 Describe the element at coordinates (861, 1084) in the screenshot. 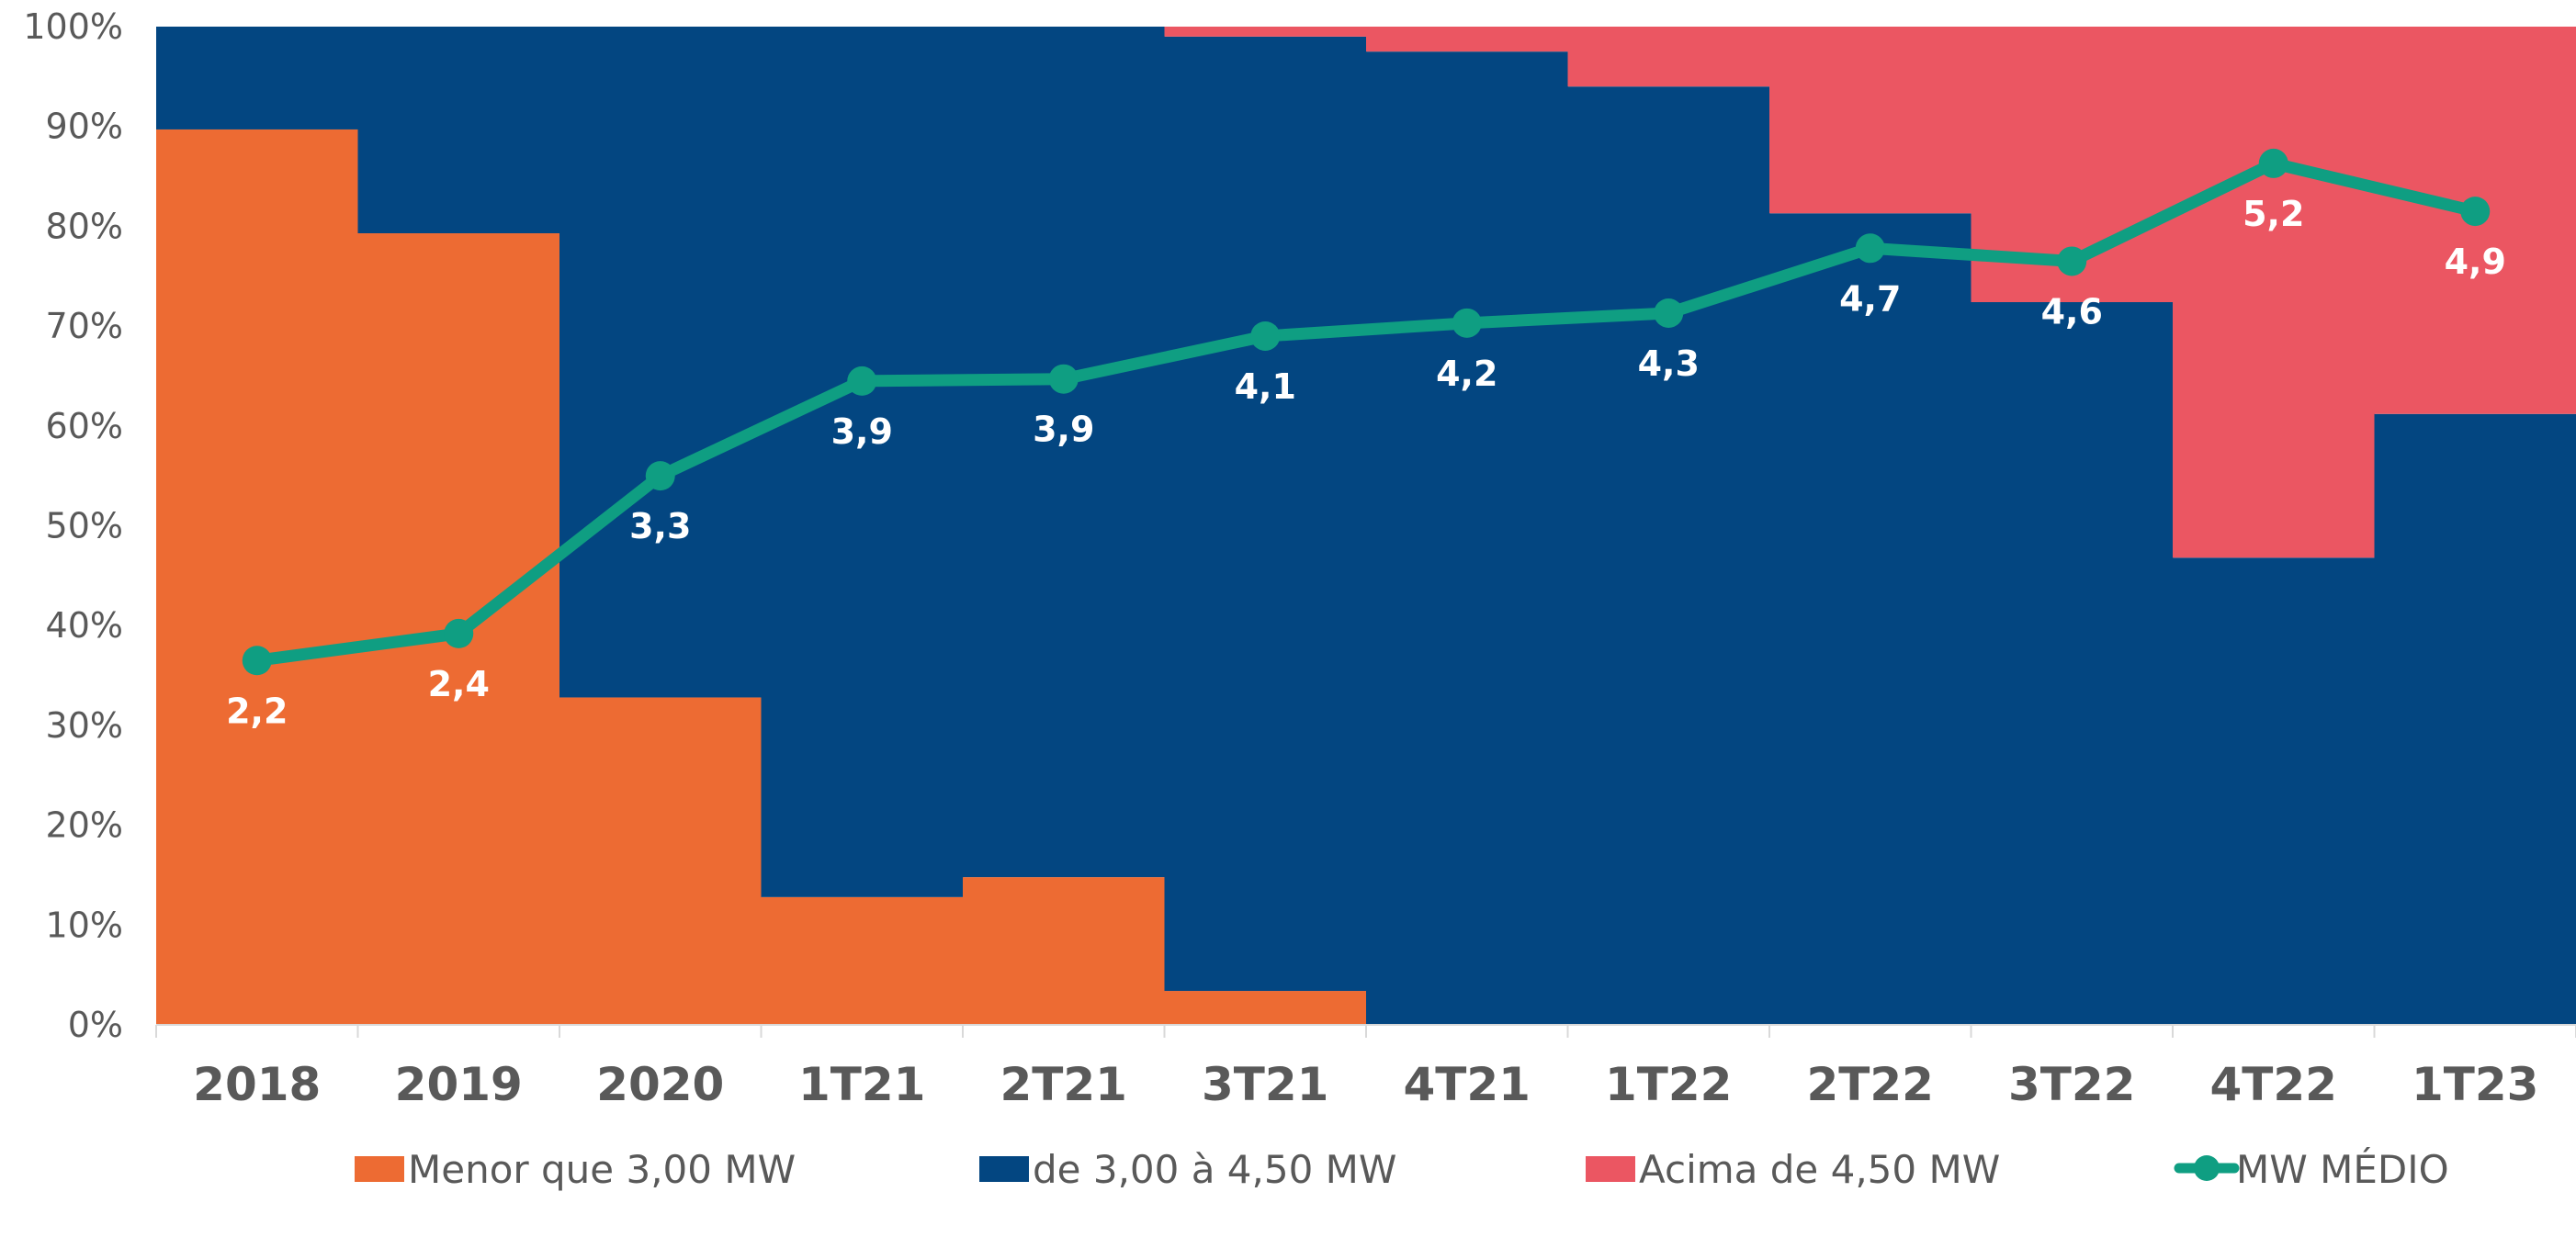

I see `x-tick-label-1T21: 1T21` at that location.